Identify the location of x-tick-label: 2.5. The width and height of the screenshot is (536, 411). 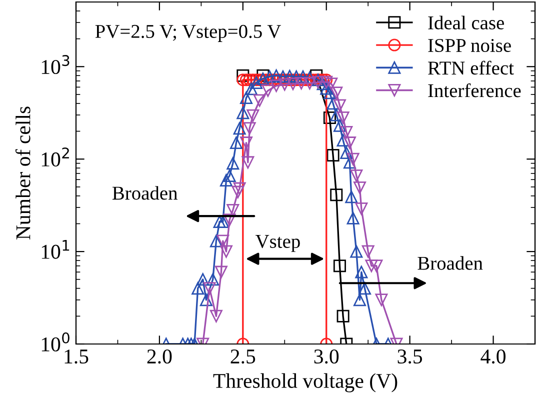
(243, 357).